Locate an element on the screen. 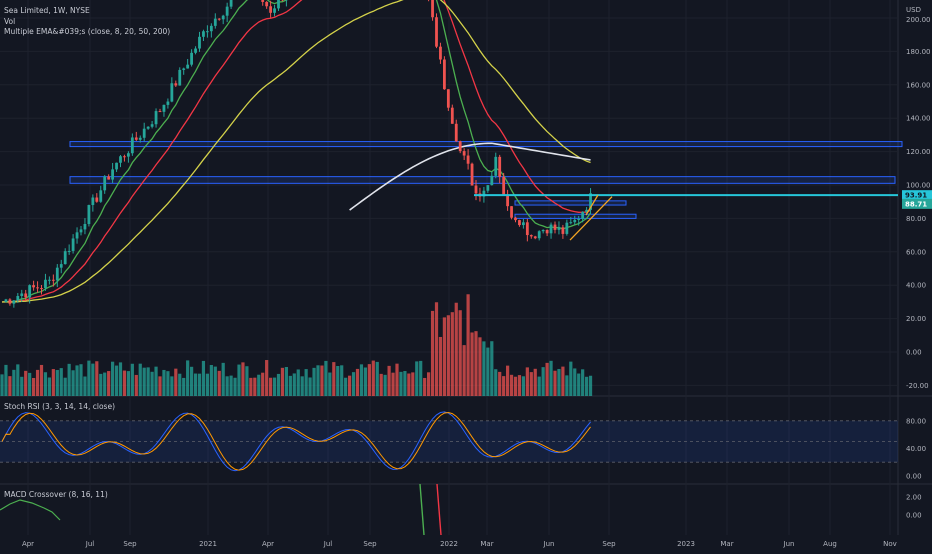 This screenshot has height=554, width=932. macd-legend: MACD Crossover (8, 16, 11) is located at coordinates (56, 495).